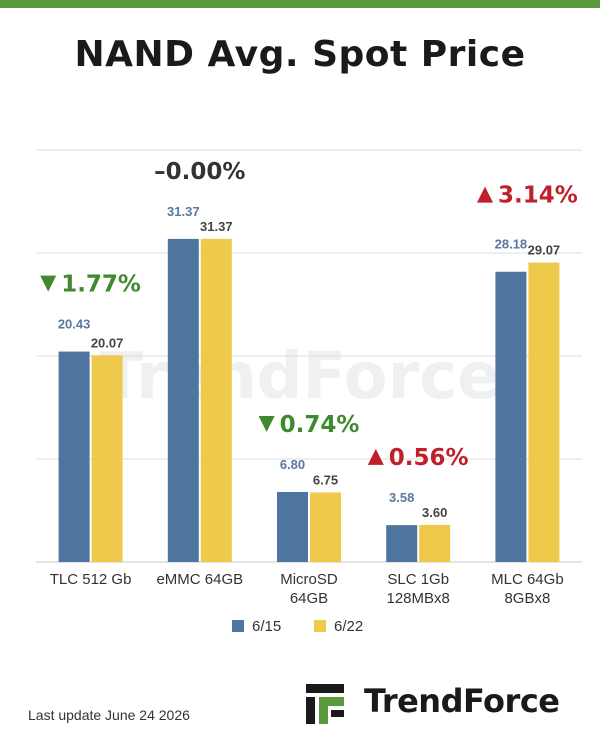  What do you see at coordinates (544, 250) in the screenshot?
I see `data-label: 29.07` at bounding box center [544, 250].